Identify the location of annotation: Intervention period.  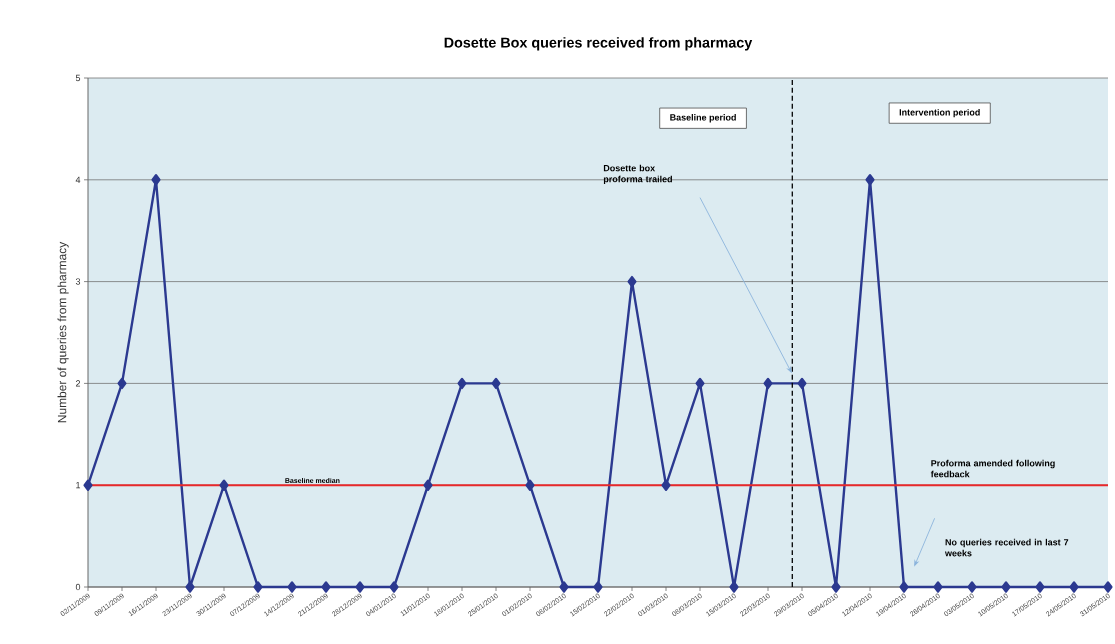
(939, 113).